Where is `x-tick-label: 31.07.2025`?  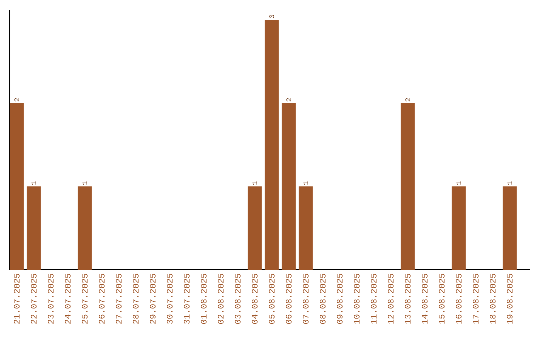 x-tick-label: 31.07.2025 is located at coordinates (187, 299).